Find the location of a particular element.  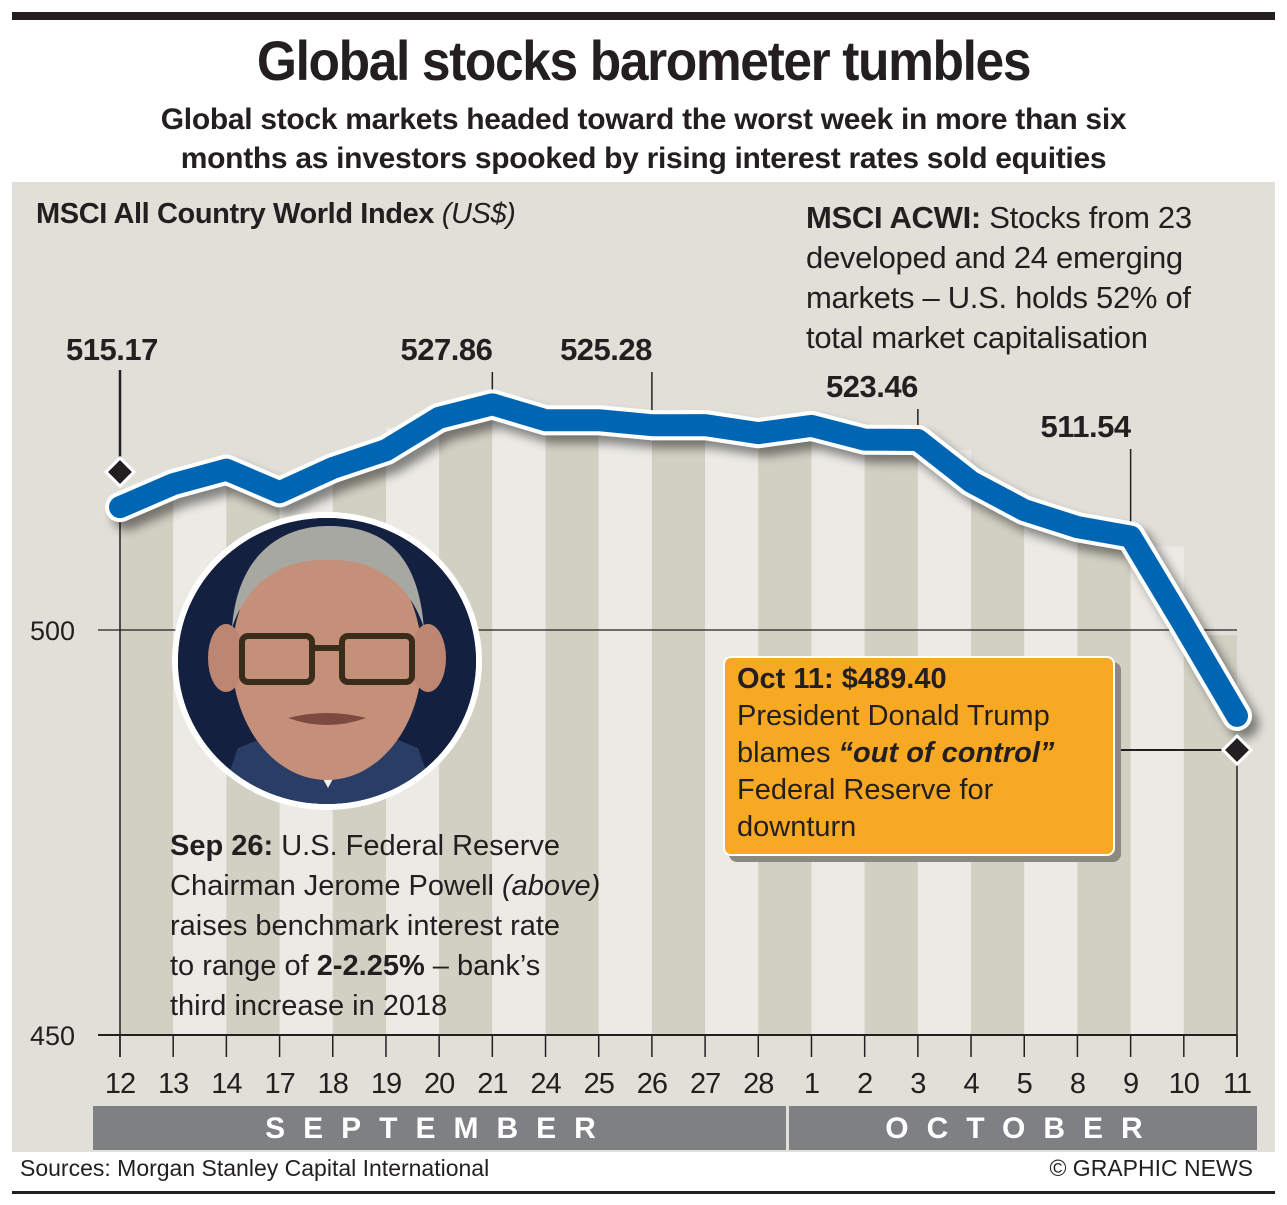

x-tick-label: 8 is located at coordinates (1077, 1084).